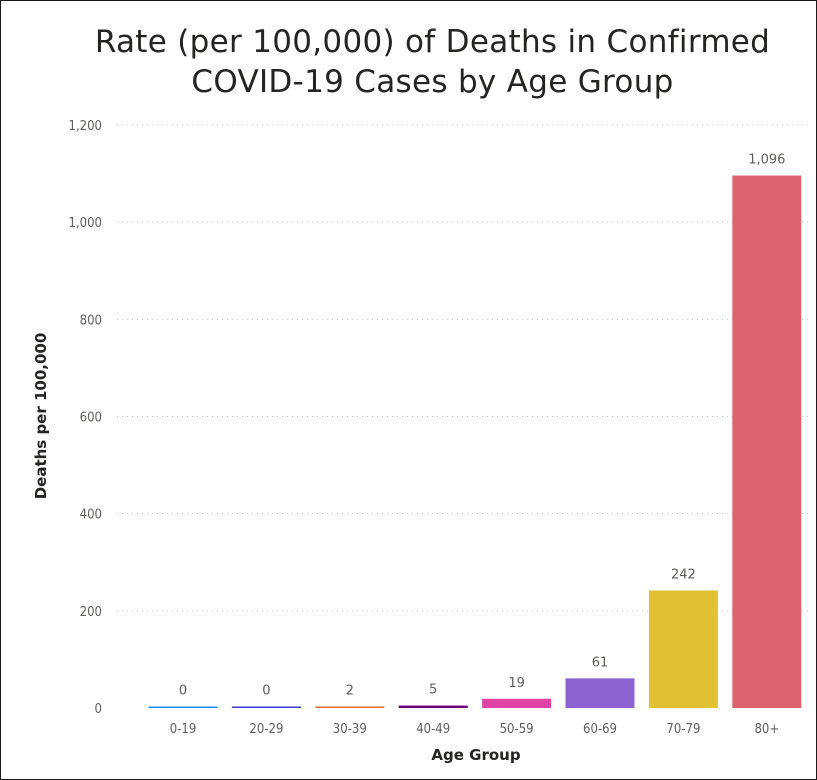  I want to click on x-tick-label: 20-29, so click(266, 729).